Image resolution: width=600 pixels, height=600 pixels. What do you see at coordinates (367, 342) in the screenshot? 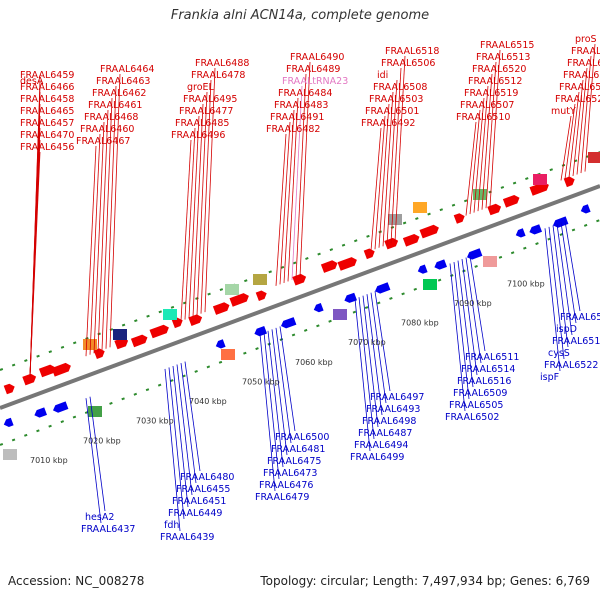
I see `kbp-scale-label: 7070 kbp` at bounding box center [367, 342].